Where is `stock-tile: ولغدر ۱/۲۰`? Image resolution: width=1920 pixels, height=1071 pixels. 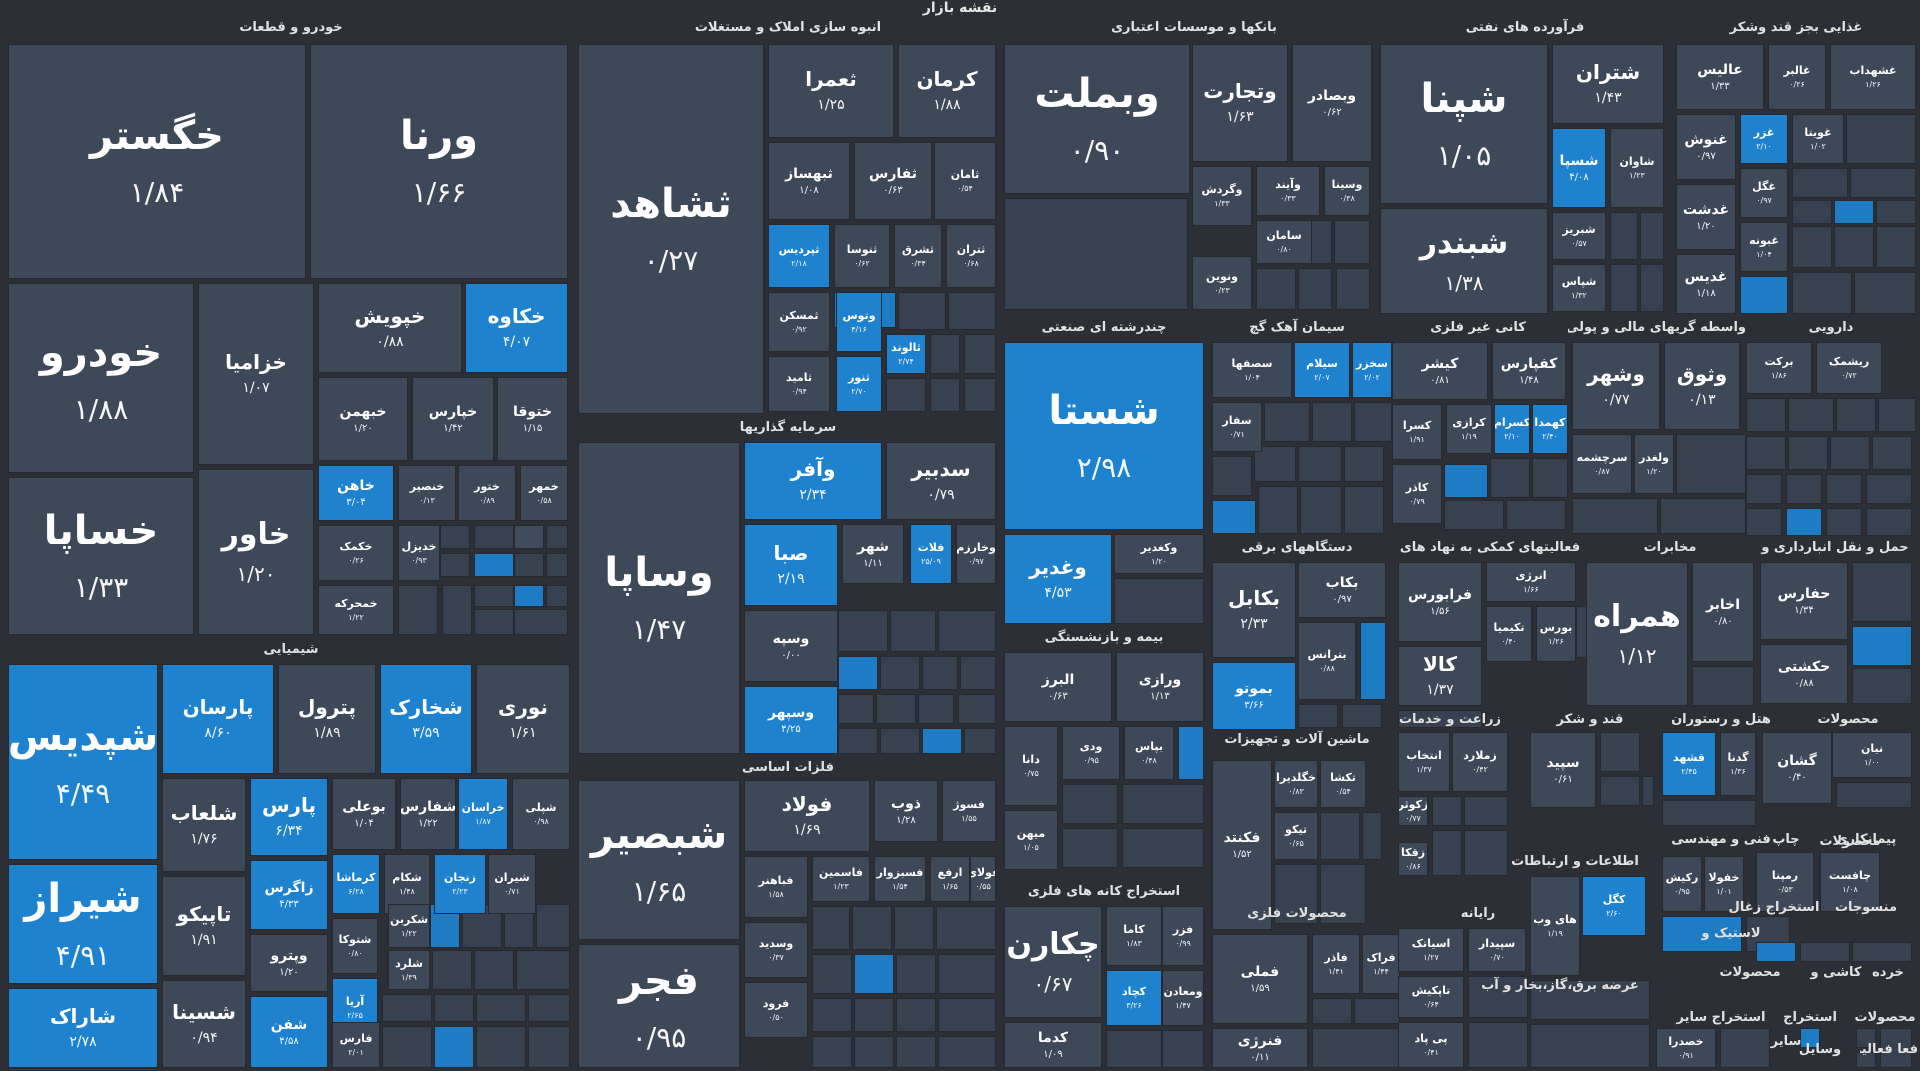 stock-tile: ولغدر ۱/۲۰ is located at coordinates (1654, 464).